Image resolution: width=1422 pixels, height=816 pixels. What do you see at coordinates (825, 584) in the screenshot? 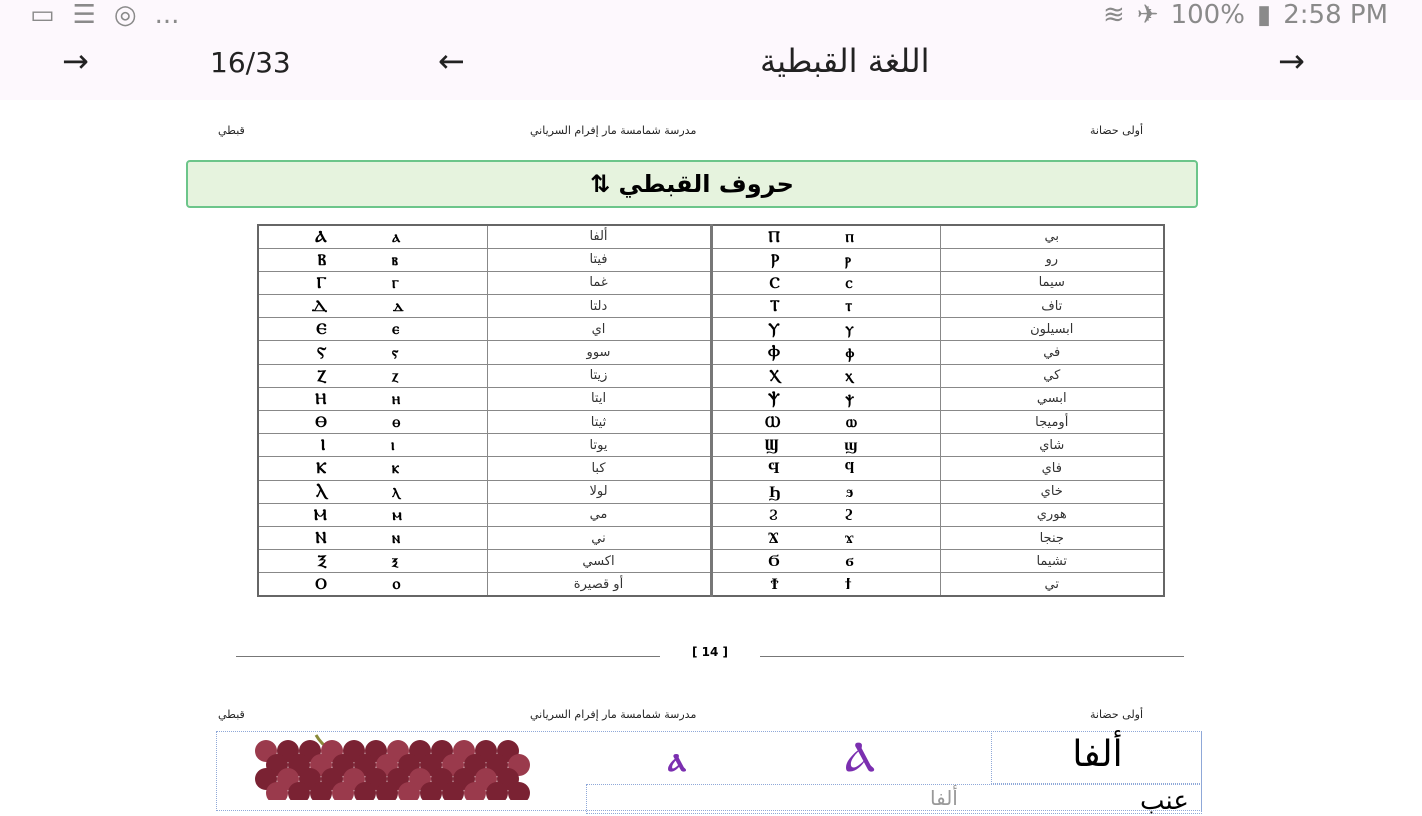
I see `coptic-letter: Ϯ ϯ` at bounding box center [825, 584].